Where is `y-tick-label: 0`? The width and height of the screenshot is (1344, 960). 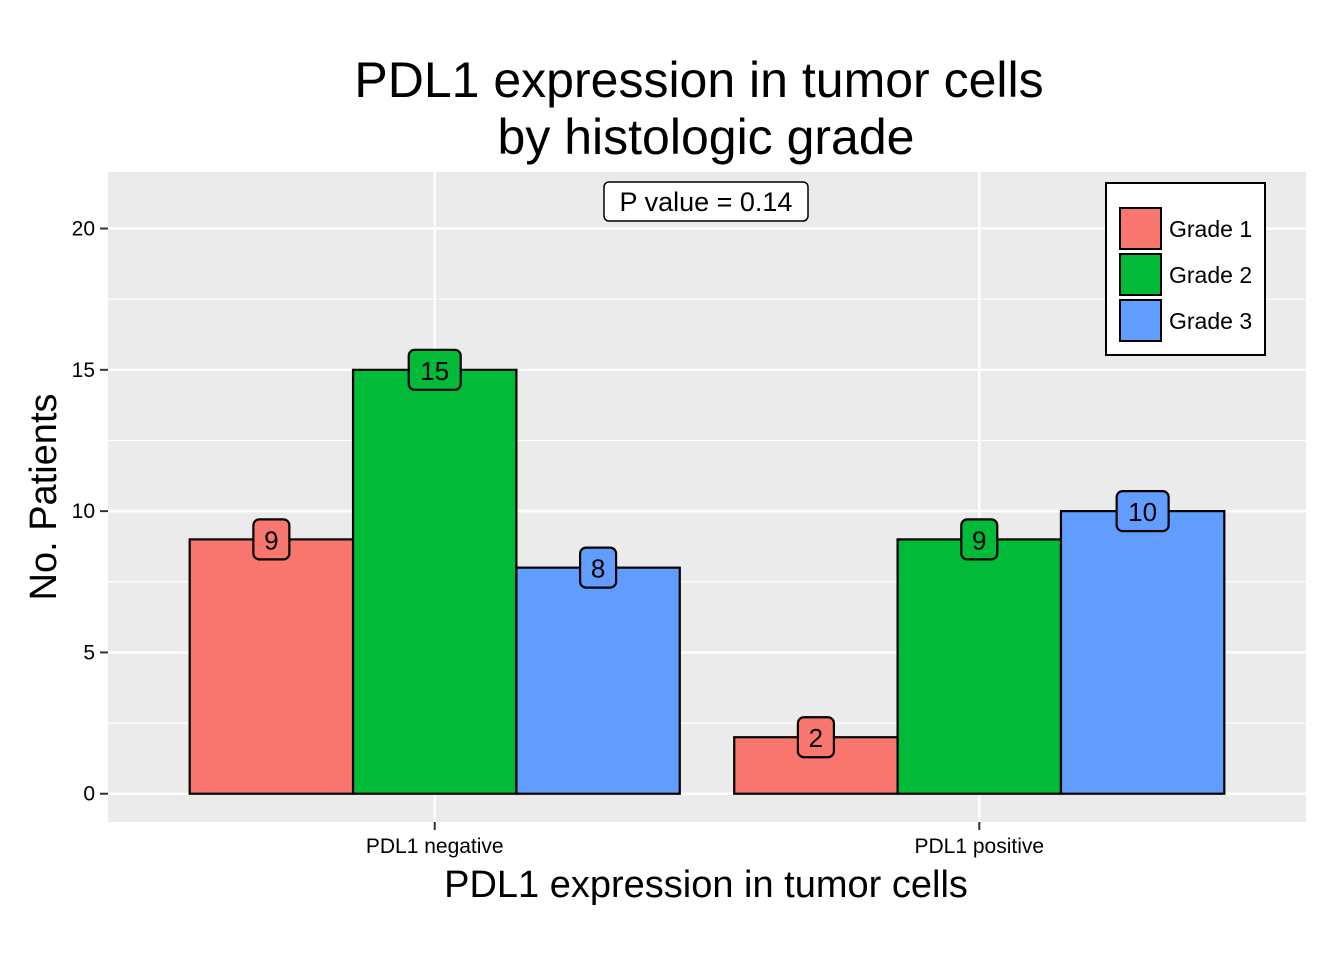 y-tick-label: 0 is located at coordinates (89, 794).